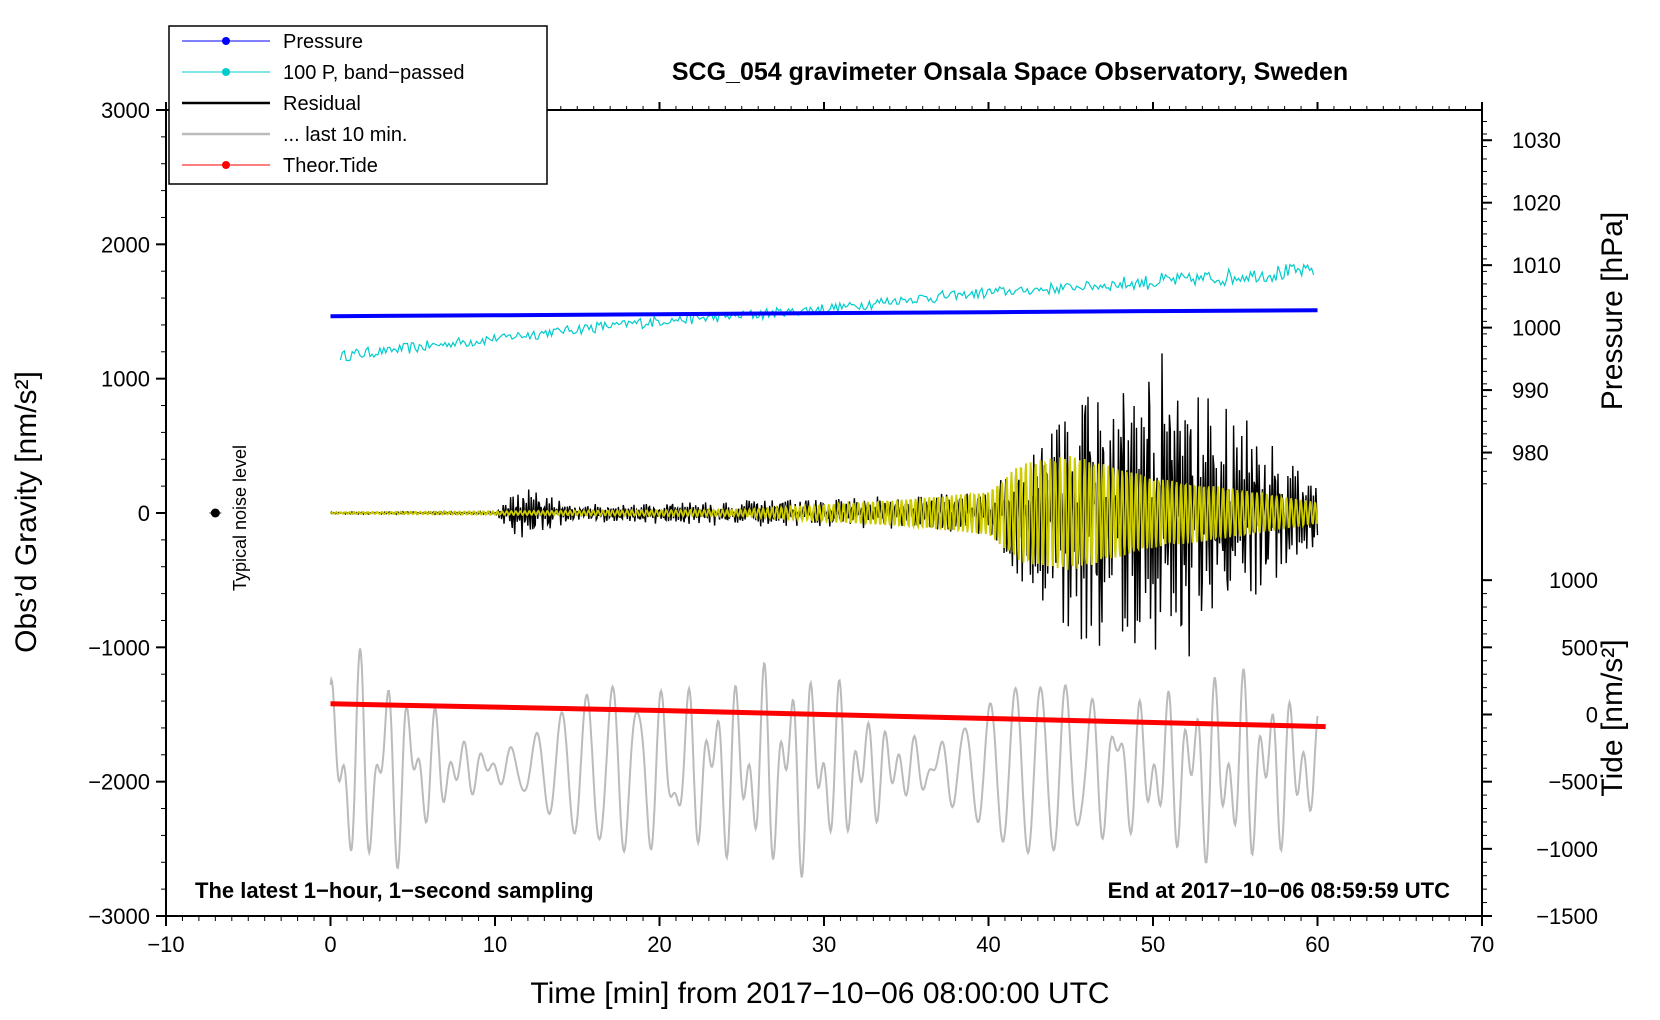 This screenshot has width=1660, height=1020. What do you see at coordinates (1521, 302) in the screenshot?
I see `pressure-axis: 980 990 1000 1010 1020 1030` at bounding box center [1521, 302].